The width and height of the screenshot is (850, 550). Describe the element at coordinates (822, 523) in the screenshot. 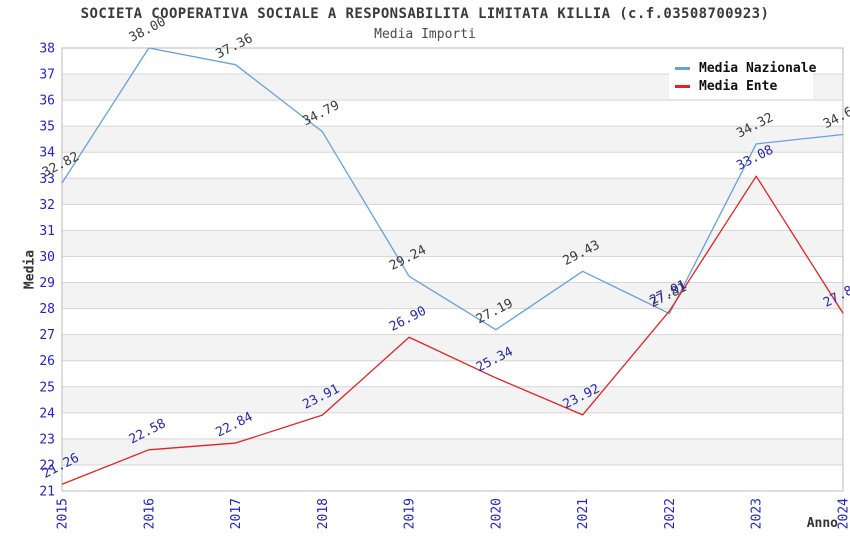

I see `x-axis-title: Anno` at that location.